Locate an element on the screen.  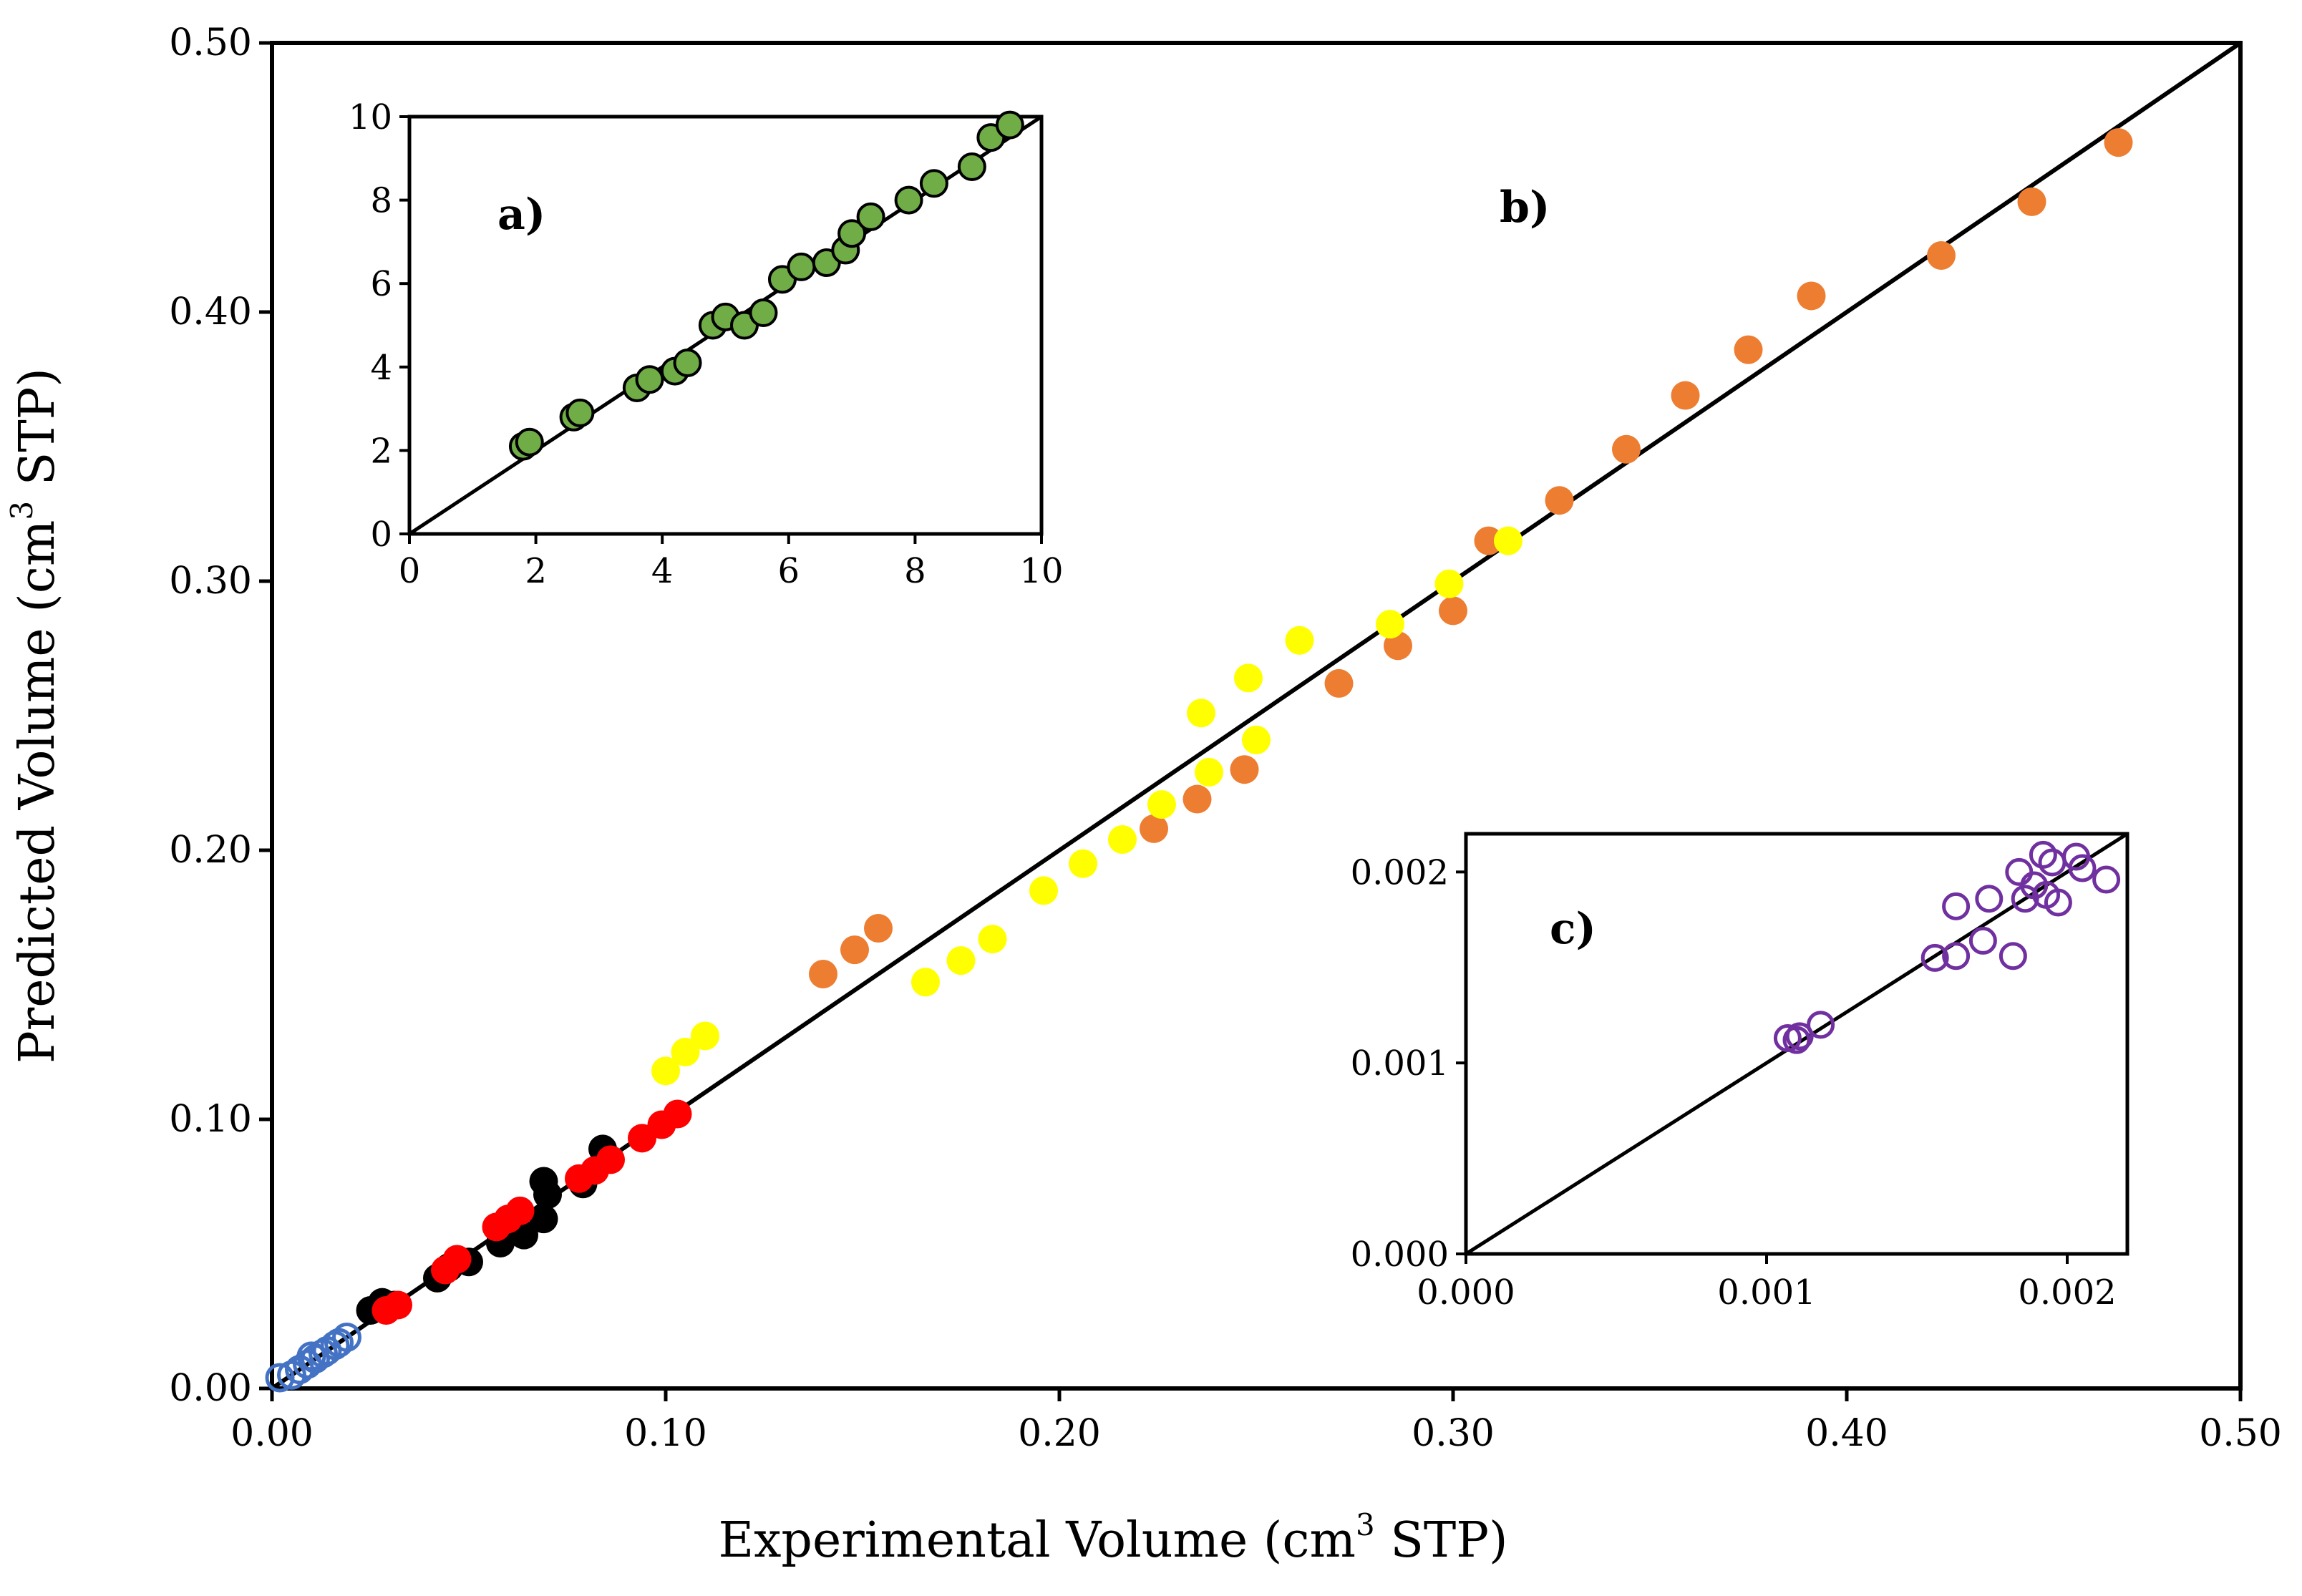
inset-a-panel-label: a) is located at coordinates (521, 215).